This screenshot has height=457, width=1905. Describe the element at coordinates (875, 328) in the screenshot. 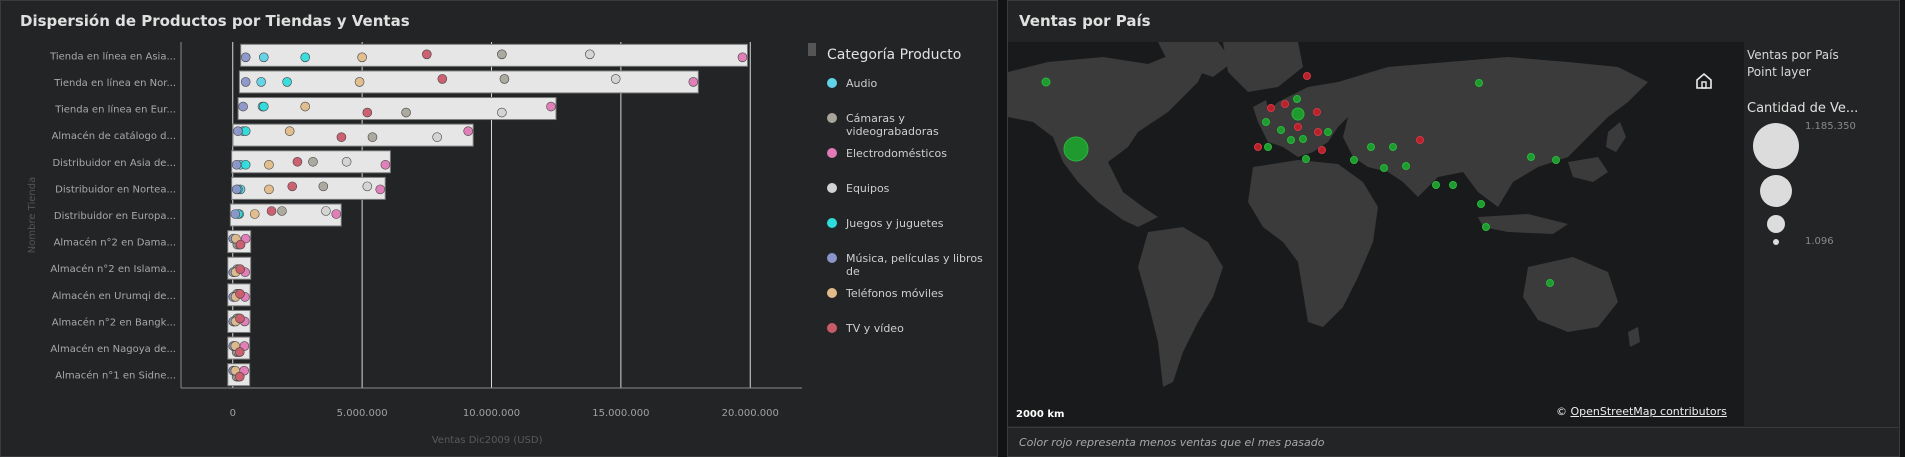

I see `legend-label: TV y vídeo` at that location.